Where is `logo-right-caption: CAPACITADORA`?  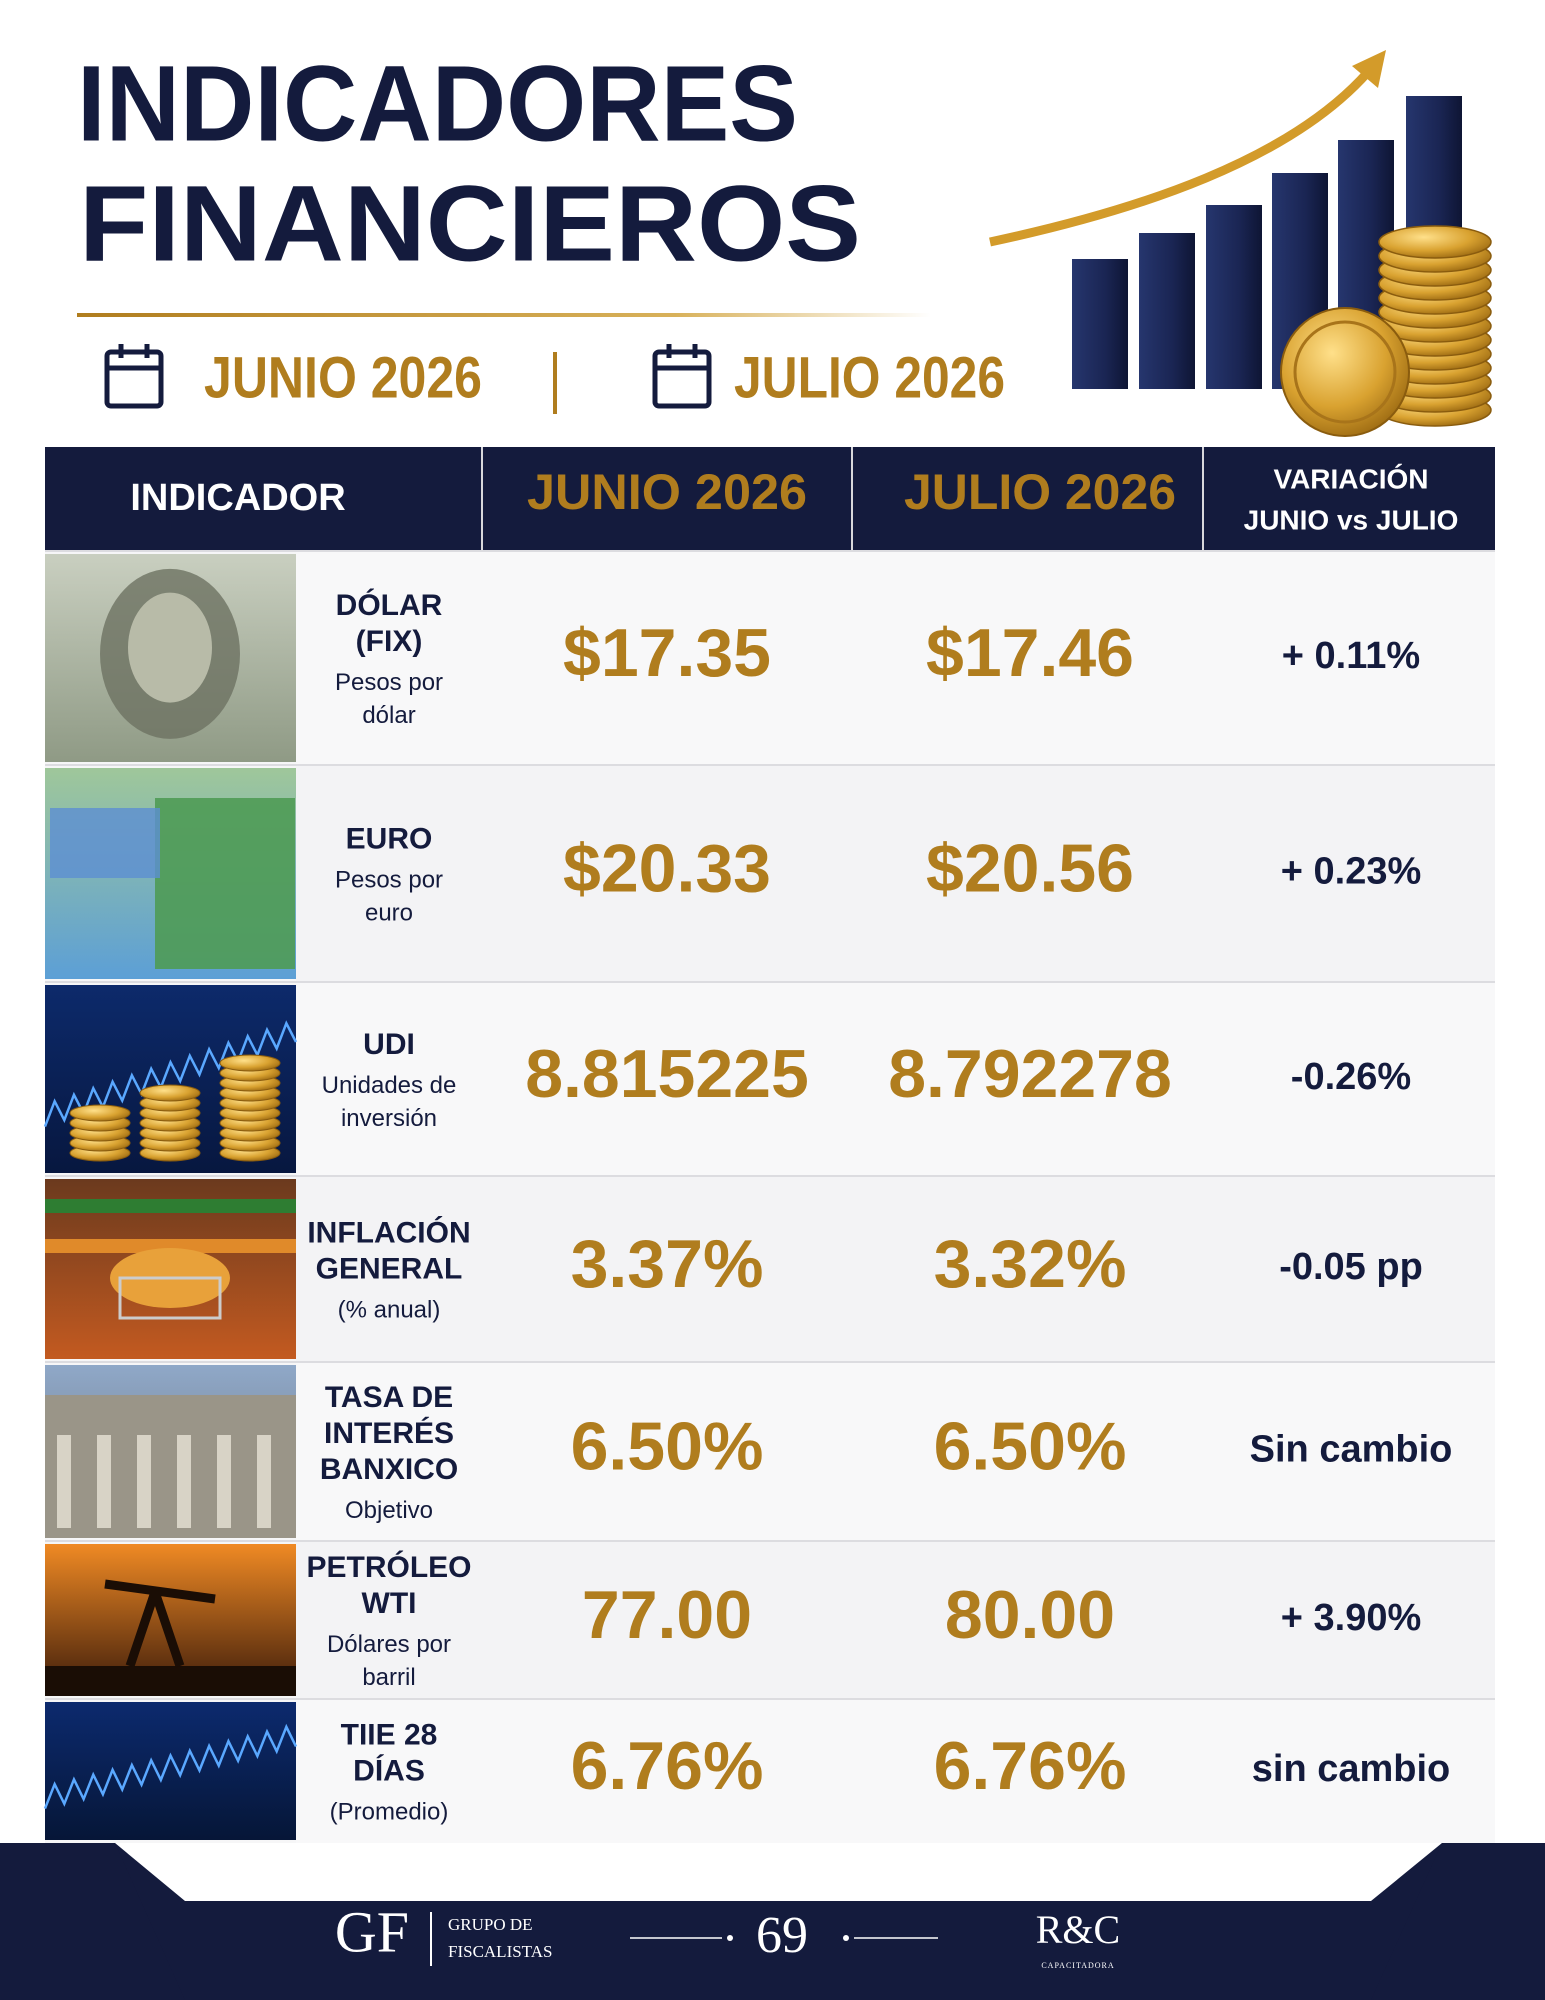
logo-right-caption: CAPACITADORA is located at coordinates (1077, 1965).